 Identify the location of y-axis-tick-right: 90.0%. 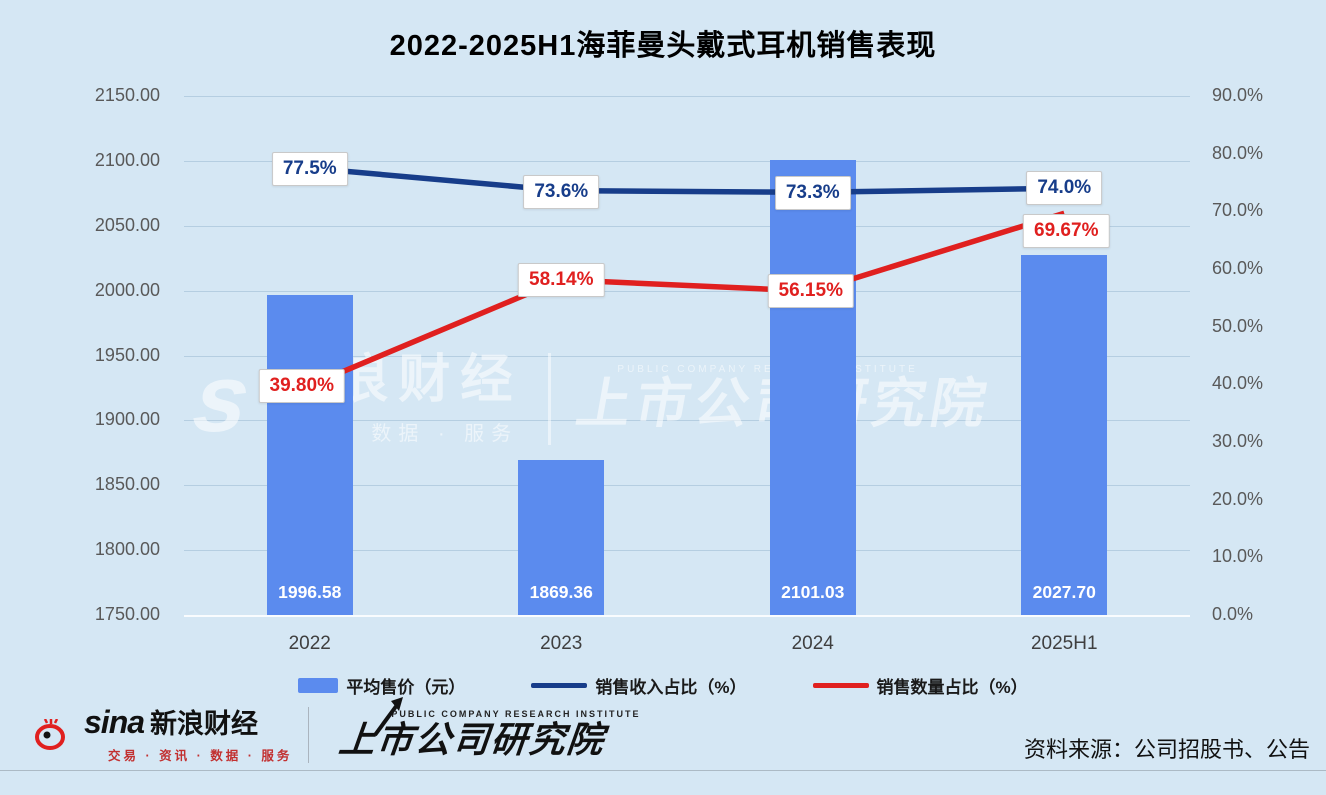
(1238, 95).